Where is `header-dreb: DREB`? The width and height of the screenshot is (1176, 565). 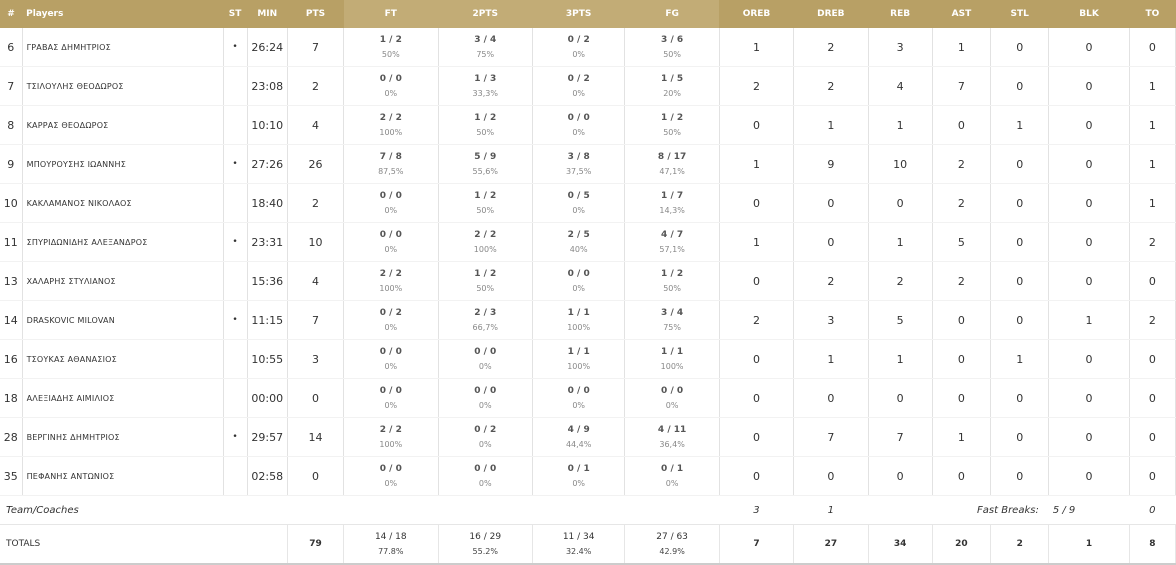
header-dreb: DREB is located at coordinates (830, 14).